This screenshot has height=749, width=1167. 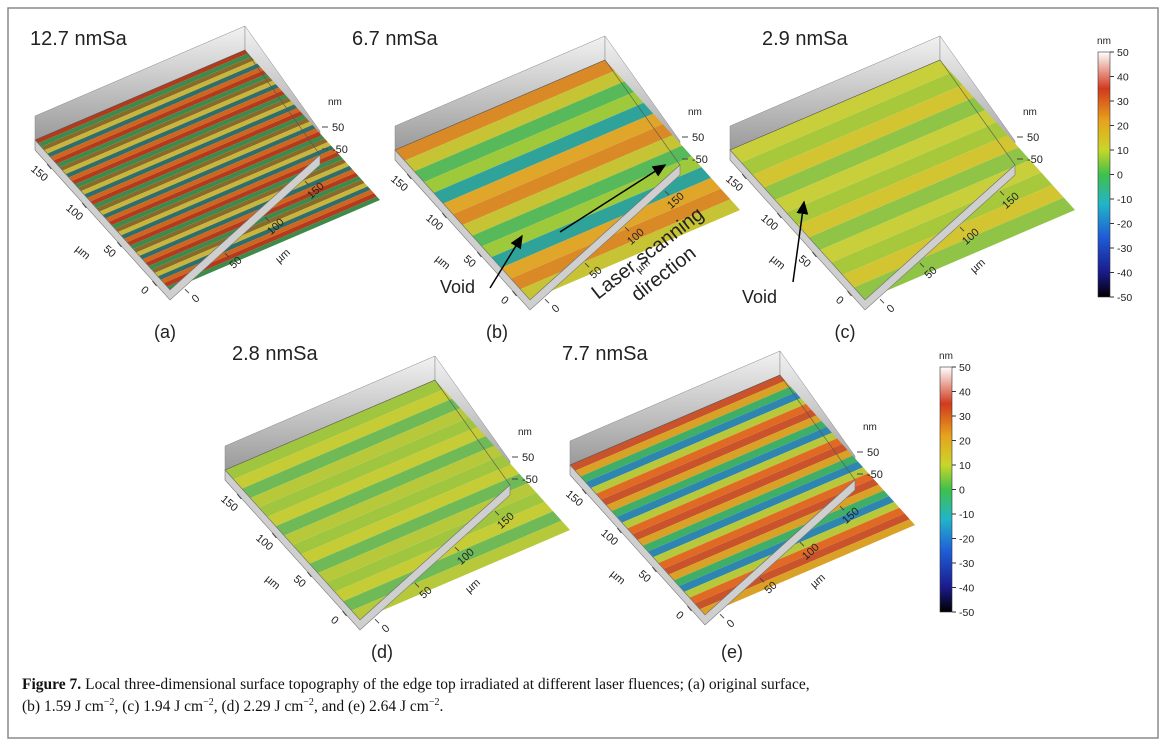 What do you see at coordinates (1104, 41) in the screenshot?
I see `colorbar-unit: nm` at bounding box center [1104, 41].